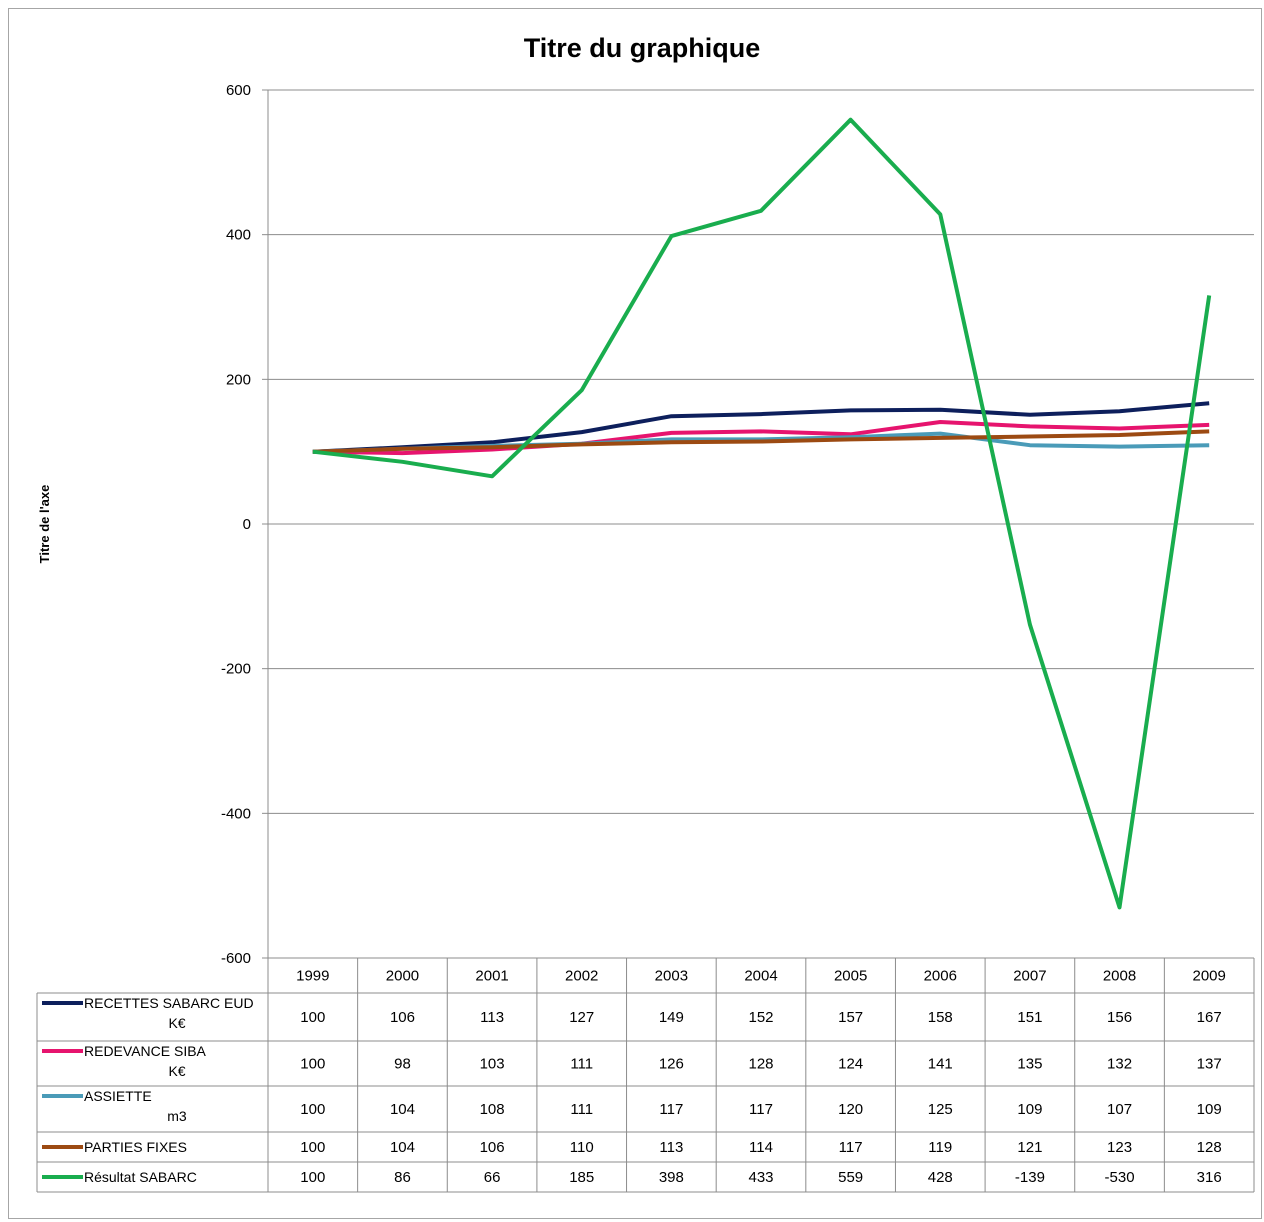 The image size is (1264, 1222). I want to click on y-tick-label: 400, so click(238, 235).